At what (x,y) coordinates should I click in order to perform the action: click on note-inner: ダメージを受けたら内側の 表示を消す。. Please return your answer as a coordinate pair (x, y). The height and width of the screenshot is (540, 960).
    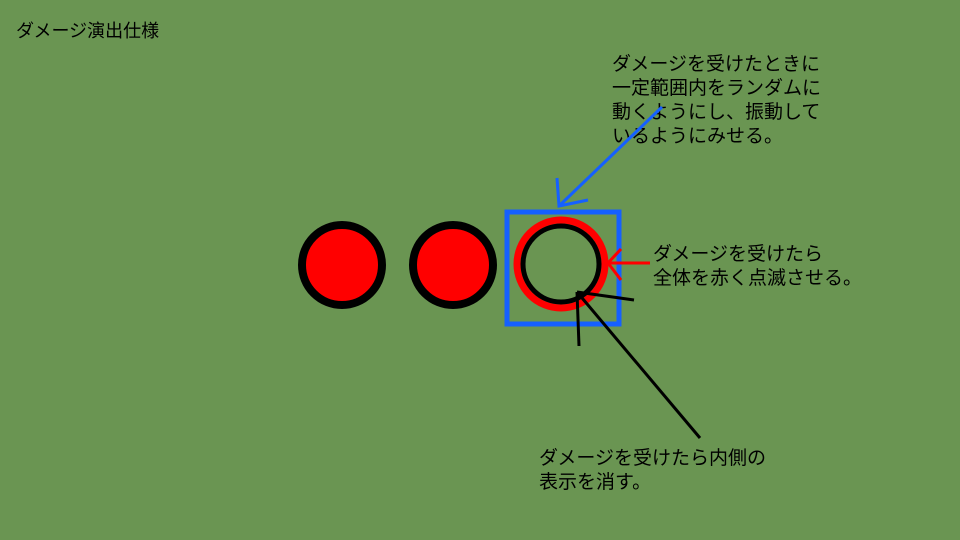
    Looking at the image, I should click on (652, 470).